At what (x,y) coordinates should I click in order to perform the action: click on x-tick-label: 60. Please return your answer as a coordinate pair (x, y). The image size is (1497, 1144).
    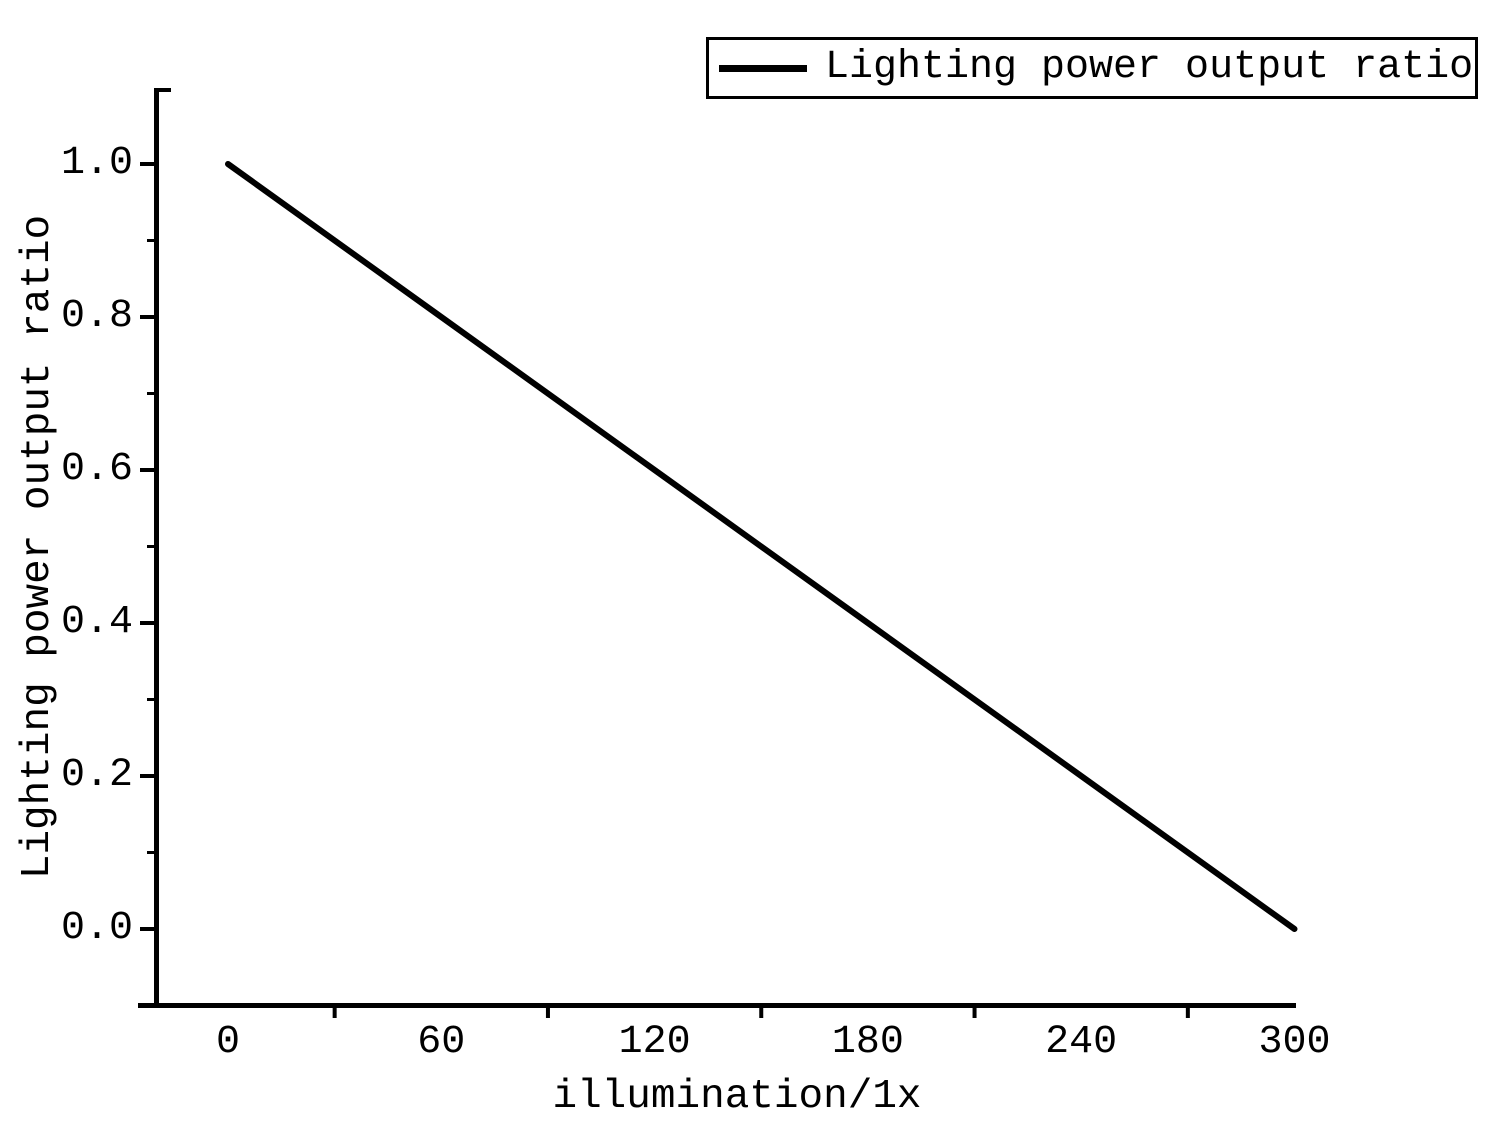
    Looking at the image, I should click on (441, 1042).